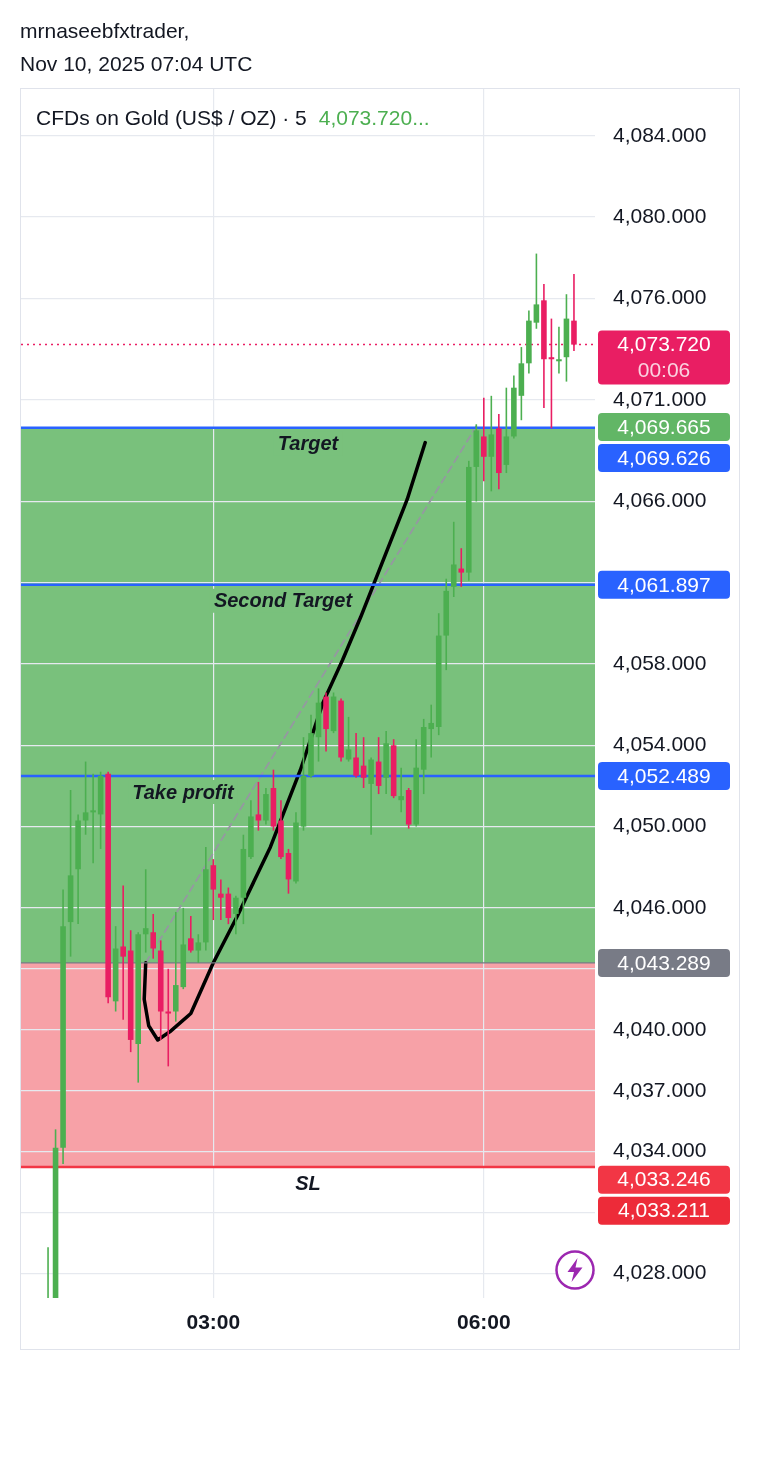 The height and width of the screenshot is (1470, 760). Describe the element at coordinates (664, 1210) in the screenshot. I see `band-label: 4,033.211` at that location.